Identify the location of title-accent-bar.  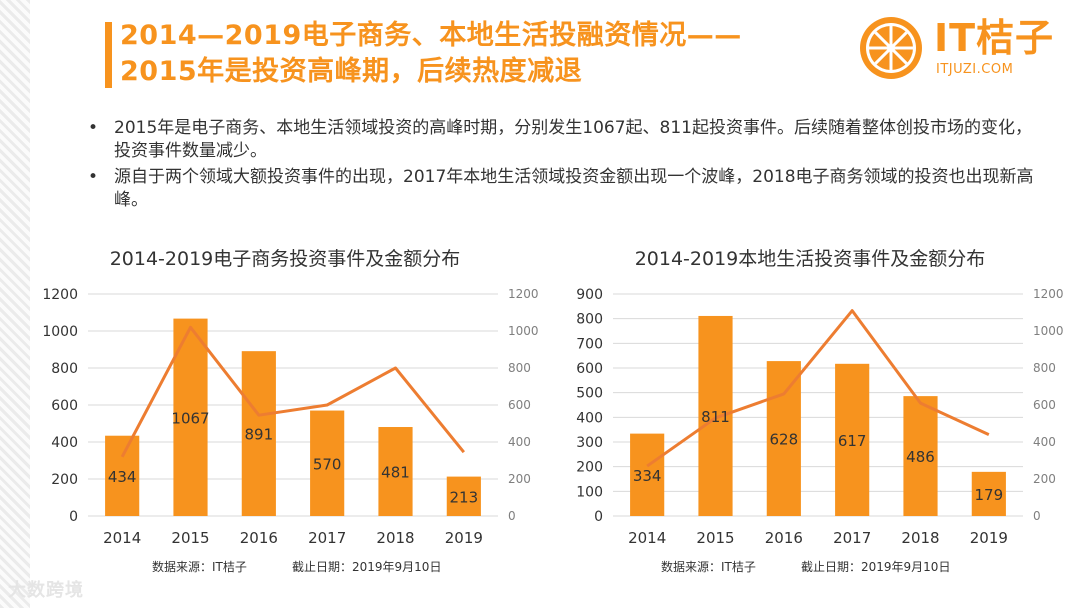
(108, 55).